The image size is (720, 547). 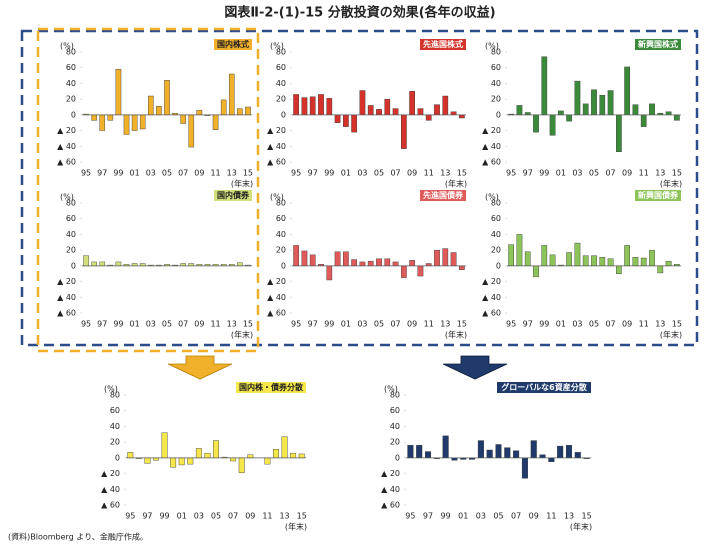 I want to click on x-tick-label: 03, so click(x=199, y=516).